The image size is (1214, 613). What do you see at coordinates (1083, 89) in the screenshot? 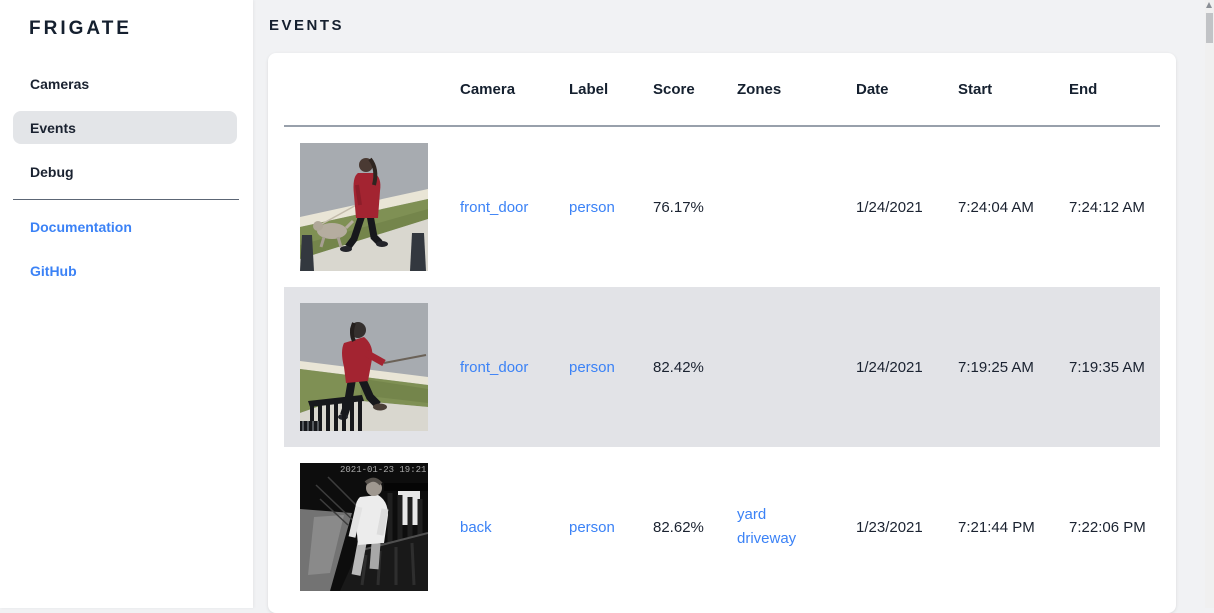
I see `column-end: End` at bounding box center [1083, 89].